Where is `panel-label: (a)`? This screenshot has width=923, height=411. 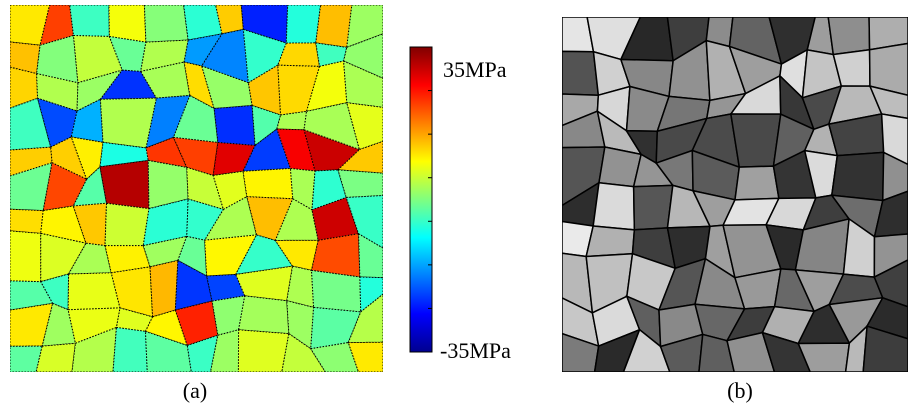
panel-label: (a) is located at coordinates (195, 390).